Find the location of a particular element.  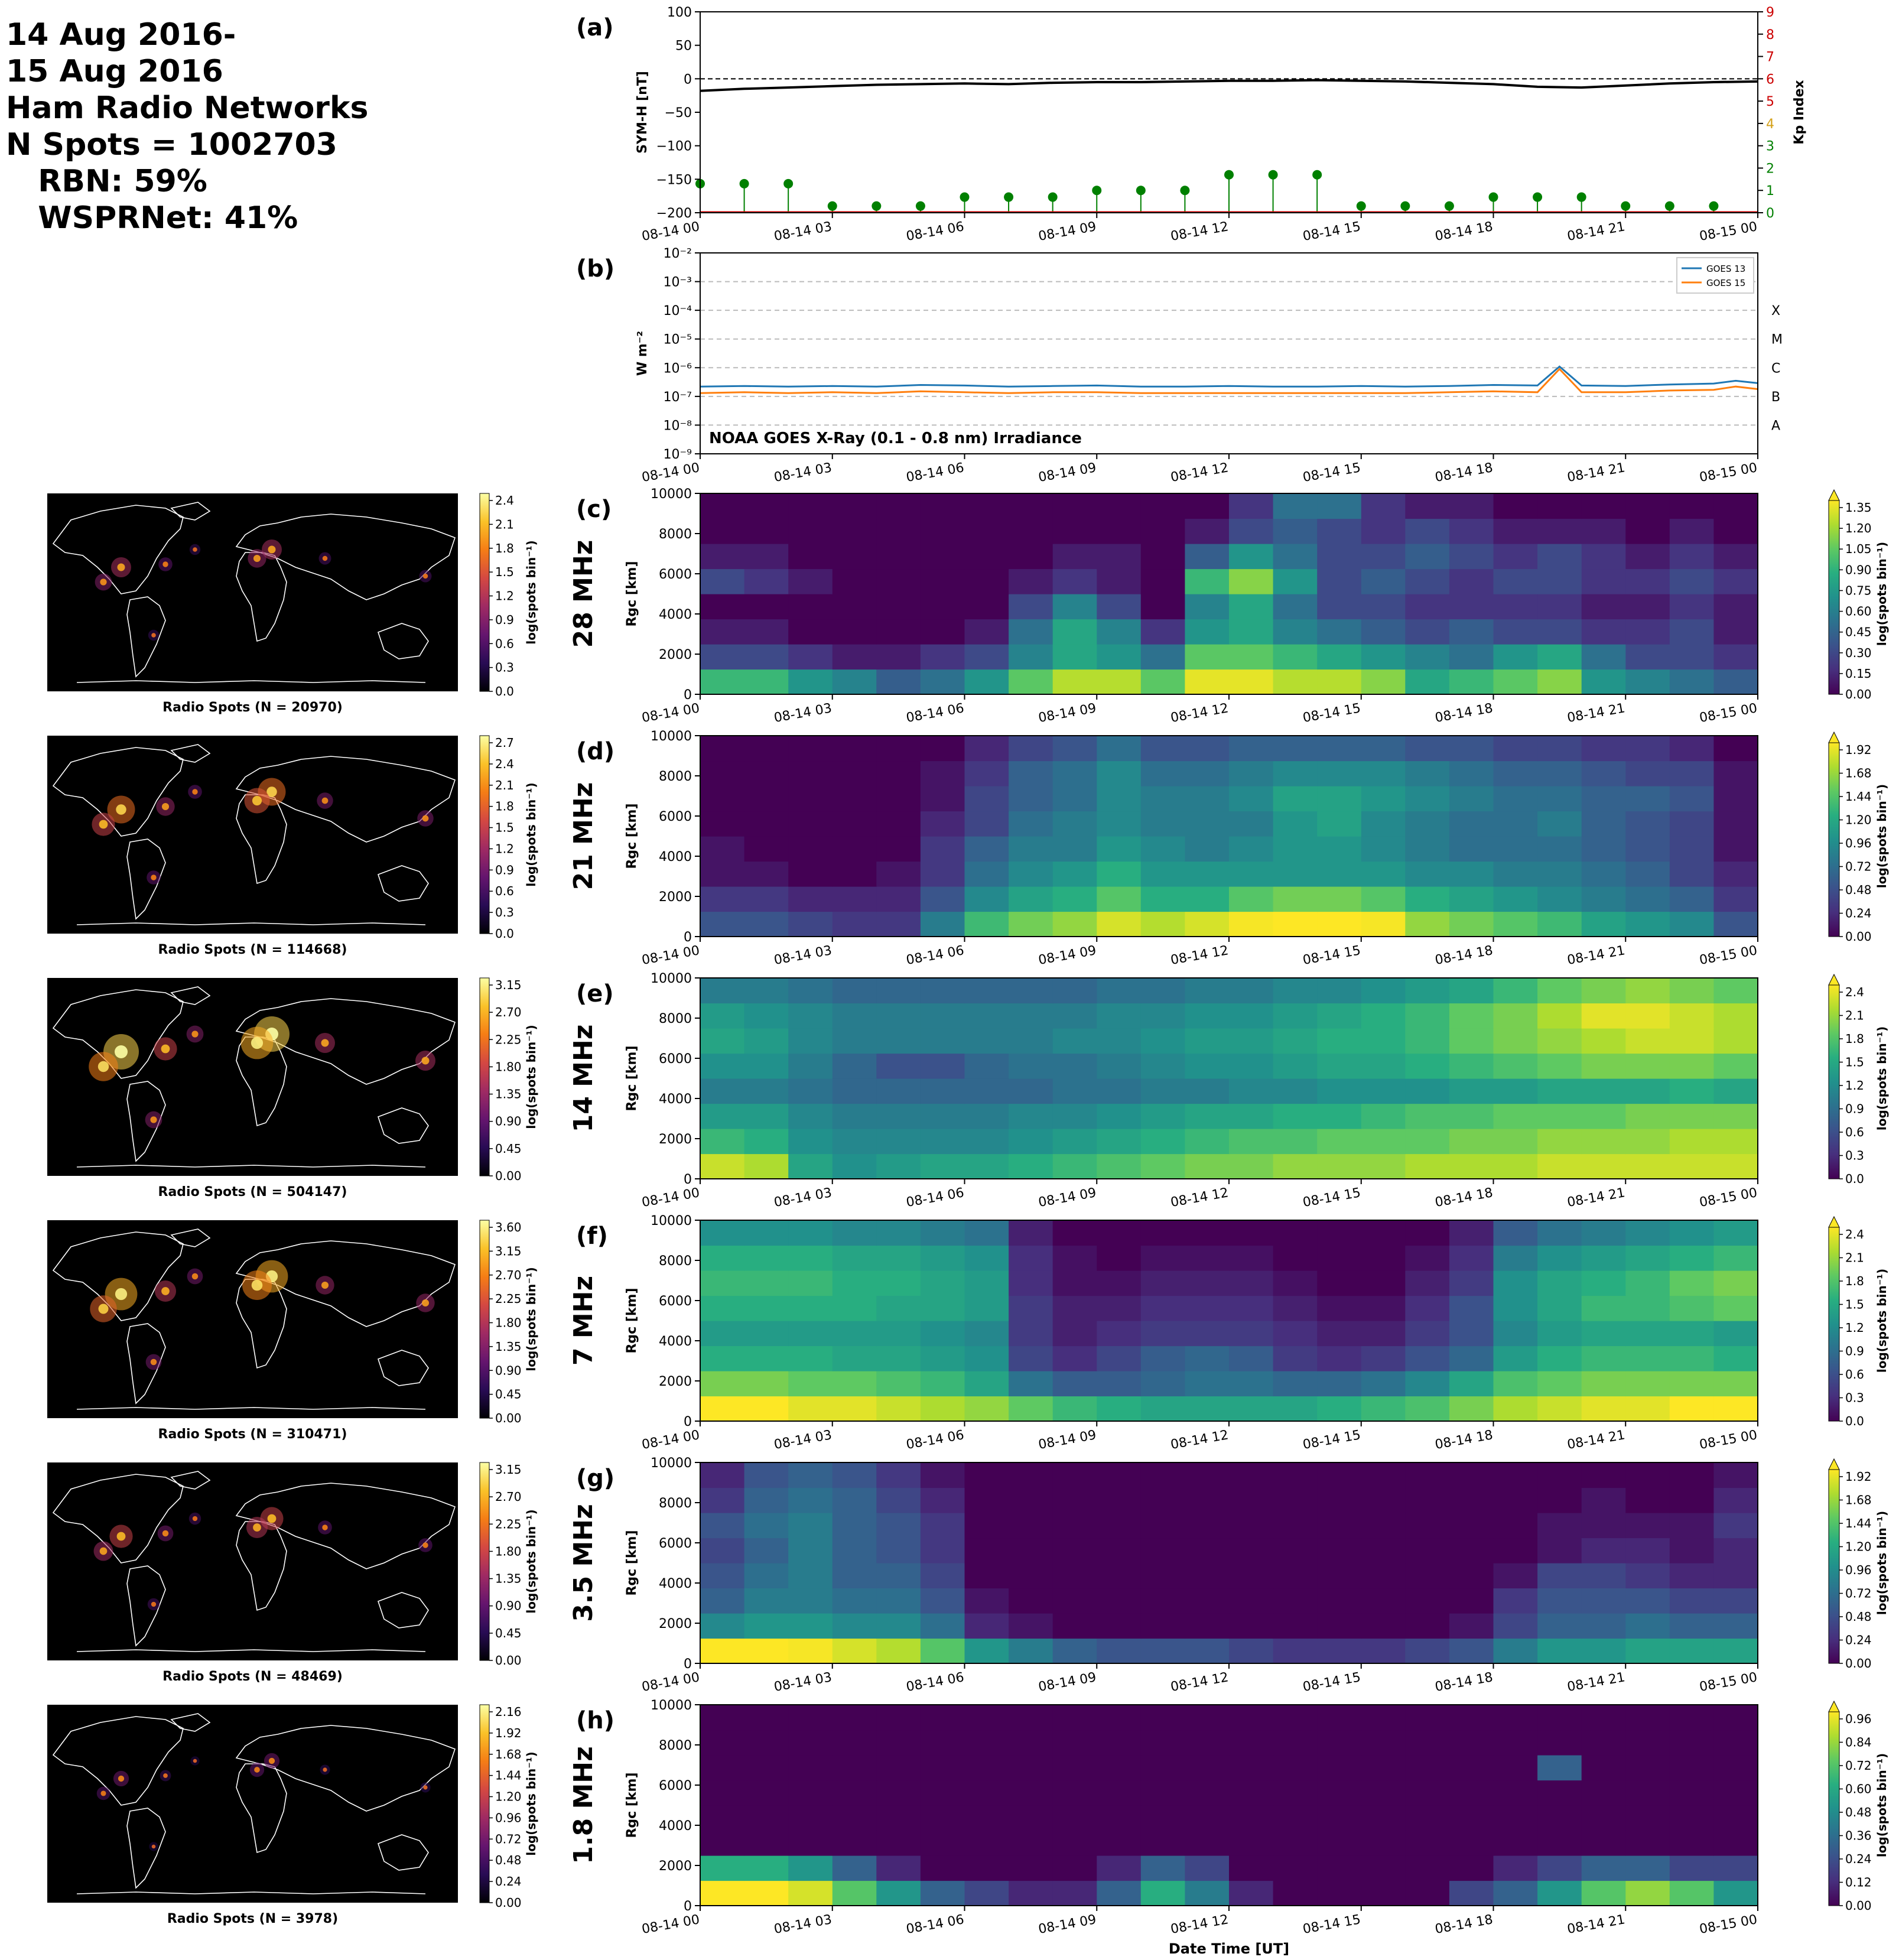

cbar-tick-label: 1.05 is located at coordinates (1858, 549).